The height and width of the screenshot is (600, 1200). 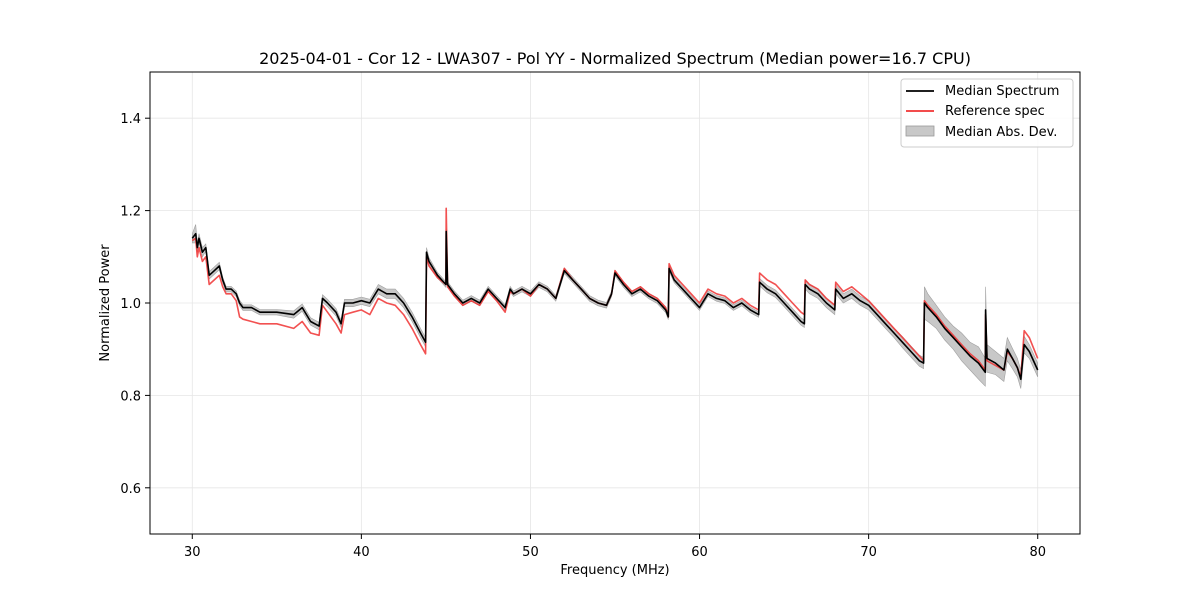 I want to click on legend-mad-label: Median Abs. Dev., so click(x=1001, y=132).